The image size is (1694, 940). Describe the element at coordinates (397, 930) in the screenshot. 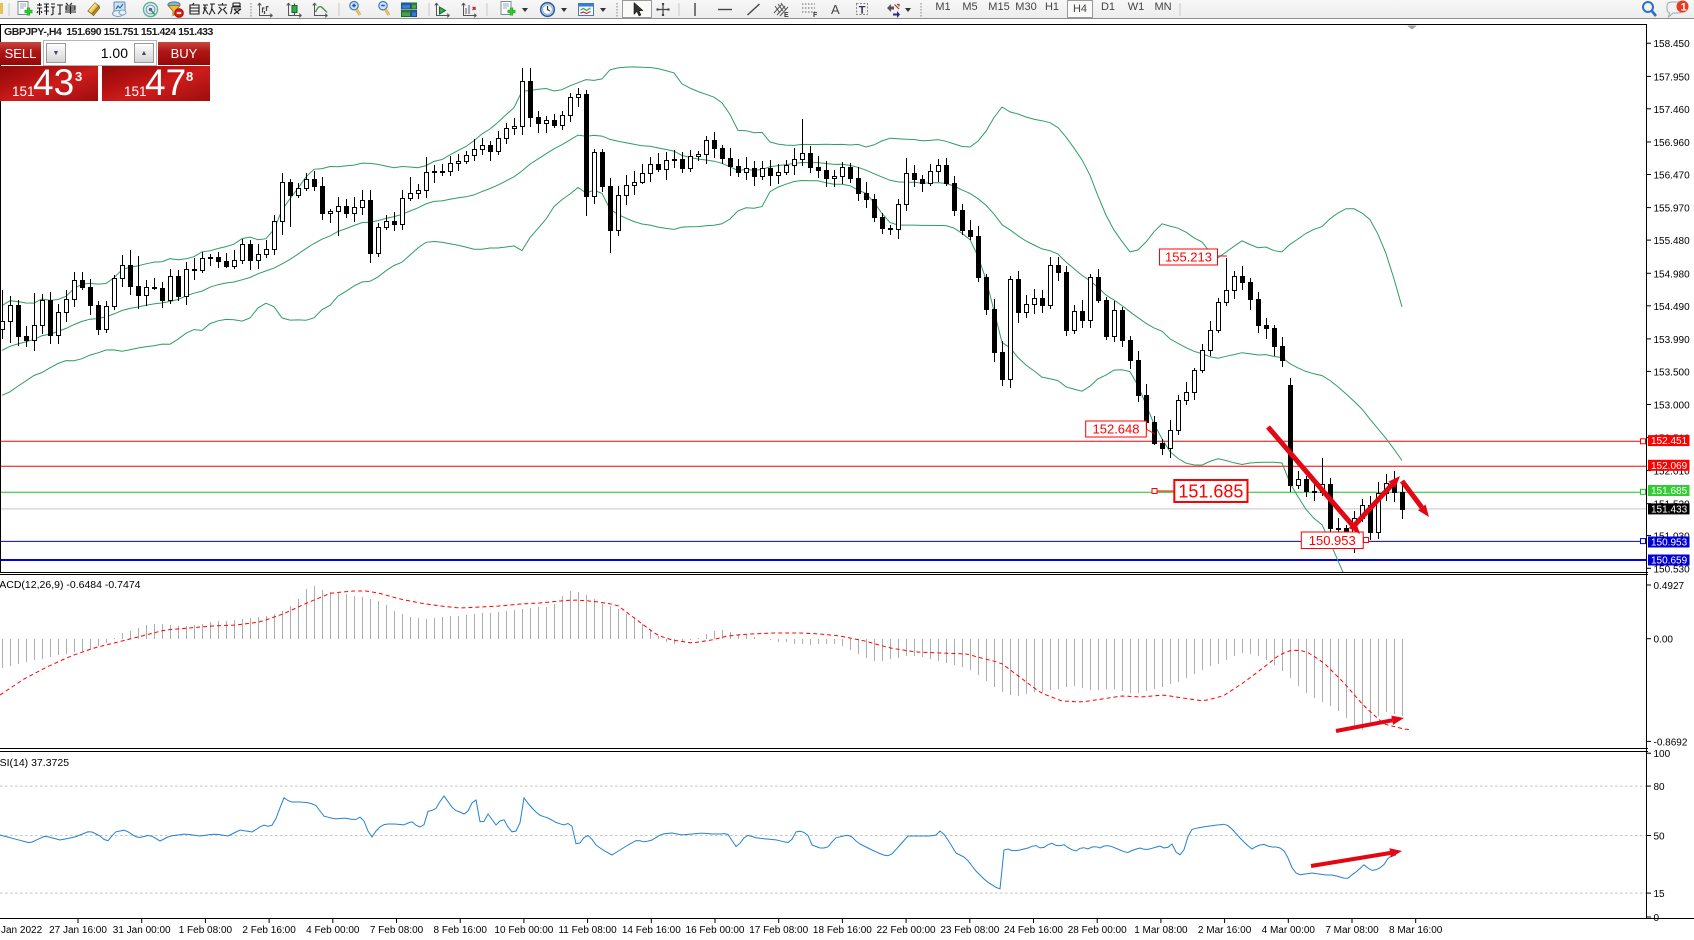

I see `svg-text: 7 Feb 08:00` at that location.